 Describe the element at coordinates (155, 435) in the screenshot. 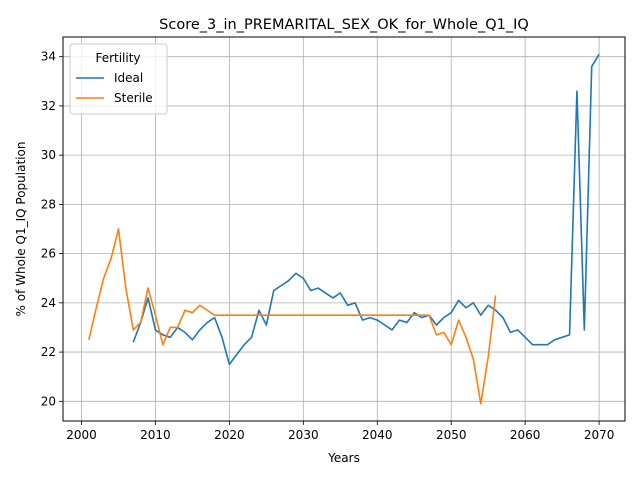

I see `x-tick-label-2010: 2010` at that location.